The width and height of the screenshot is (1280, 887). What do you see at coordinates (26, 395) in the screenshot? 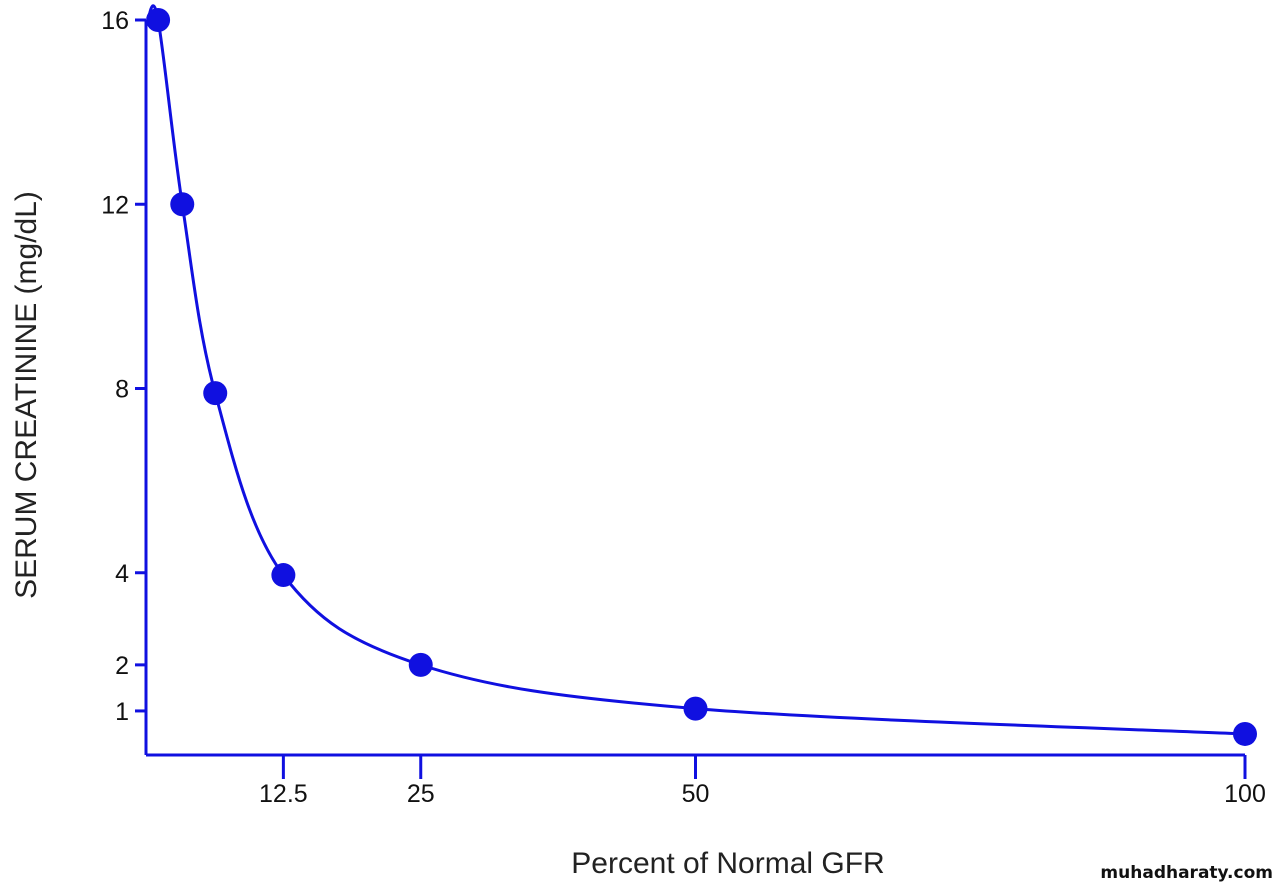
I see `y-axis-label: SERUM CREATININE (mg/dL)` at bounding box center [26, 395].